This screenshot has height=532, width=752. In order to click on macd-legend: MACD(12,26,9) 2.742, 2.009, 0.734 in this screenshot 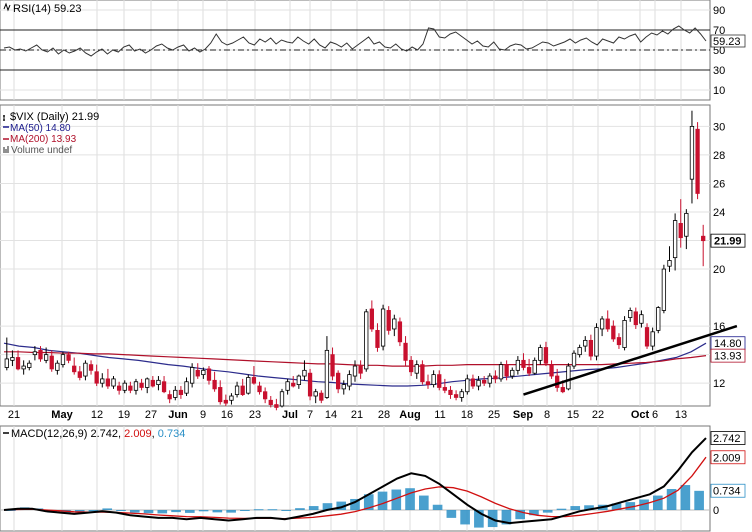, I will do `click(94, 434)`.